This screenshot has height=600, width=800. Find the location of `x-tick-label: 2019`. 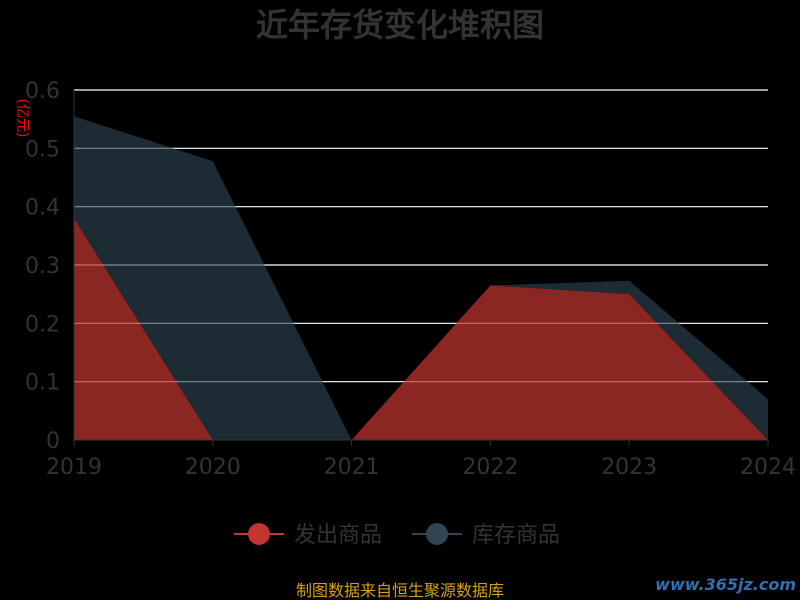

x-tick-label: 2019 is located at coordinates (74, 467).